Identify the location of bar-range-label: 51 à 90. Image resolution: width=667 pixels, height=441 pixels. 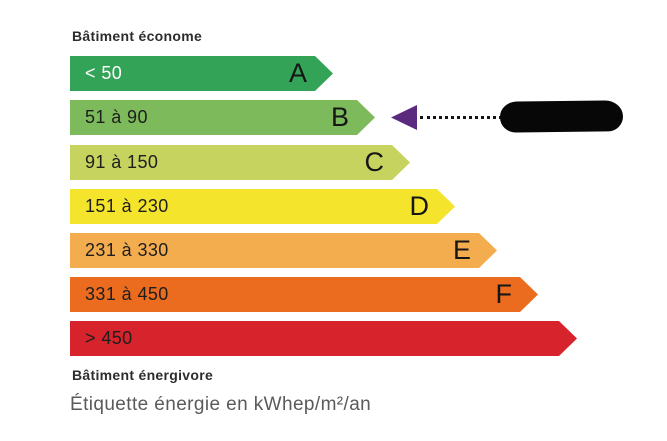
(116, 117).